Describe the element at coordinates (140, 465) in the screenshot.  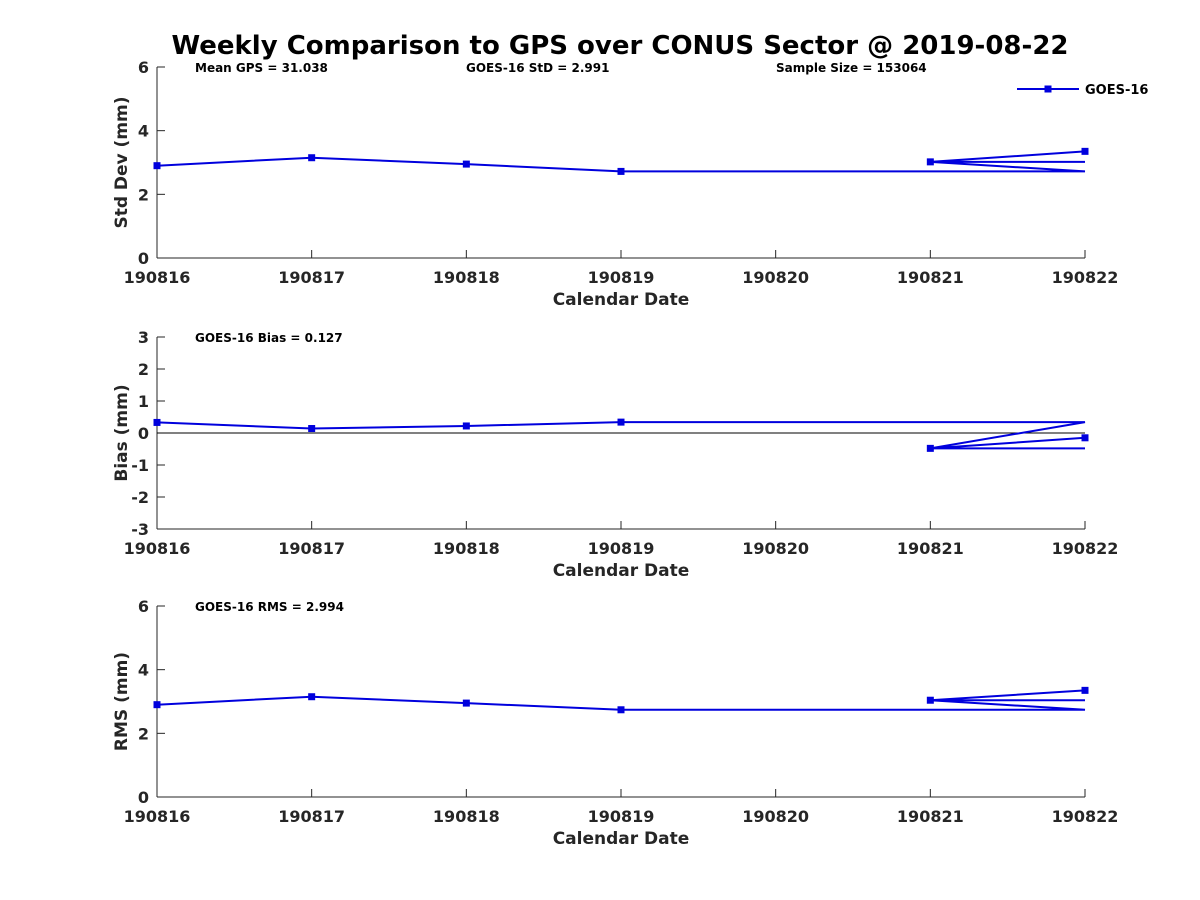
I see `y-tick-label: -1` at that location.